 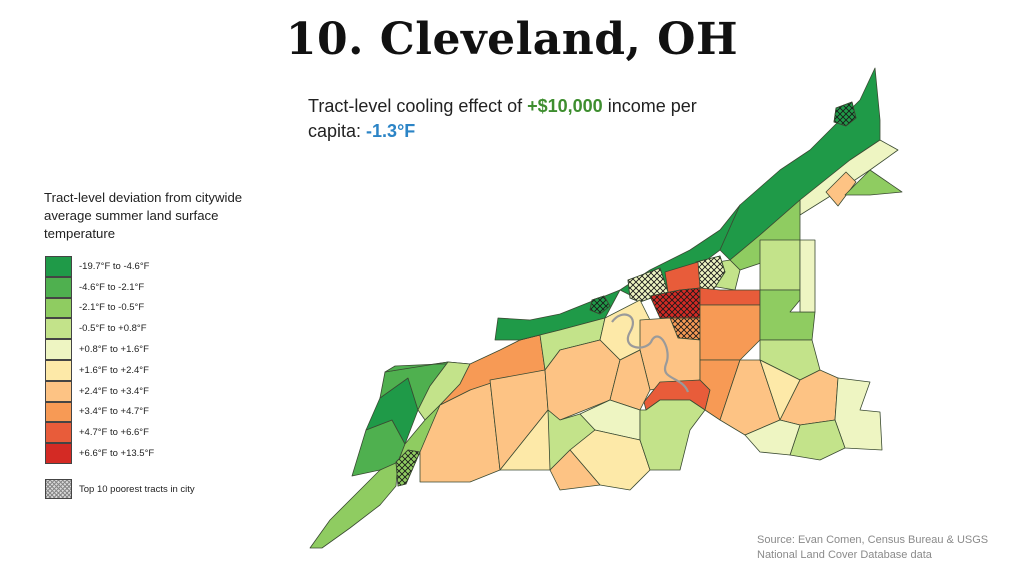 I want to click on legend-label: +0.8°F to +1.6°F, so click(x=114, y=350).